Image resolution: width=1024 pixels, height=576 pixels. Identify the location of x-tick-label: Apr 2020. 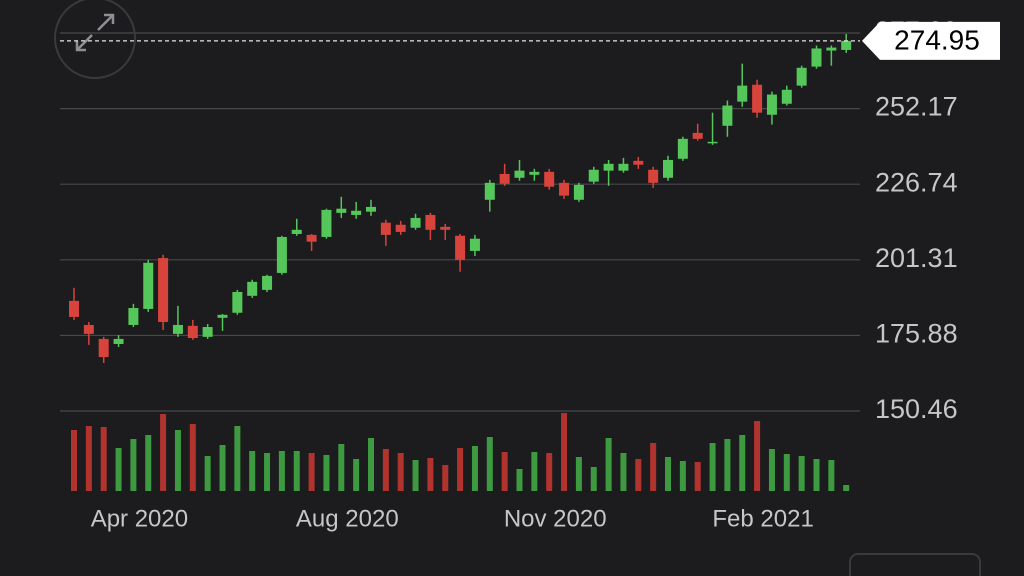
(139, 518).